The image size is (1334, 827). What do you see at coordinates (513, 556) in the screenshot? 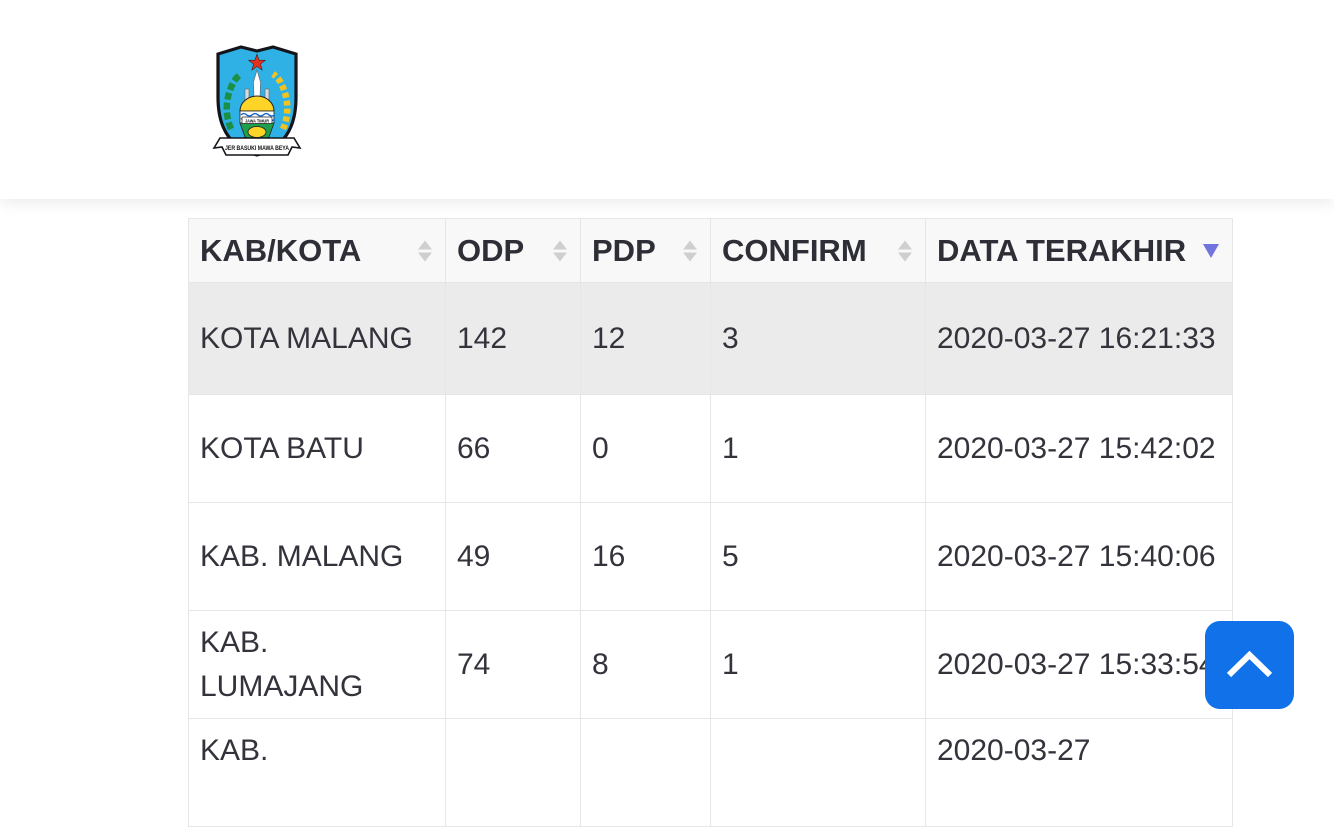
I see `cell-odp: 49` at bounding box center [513, 556].